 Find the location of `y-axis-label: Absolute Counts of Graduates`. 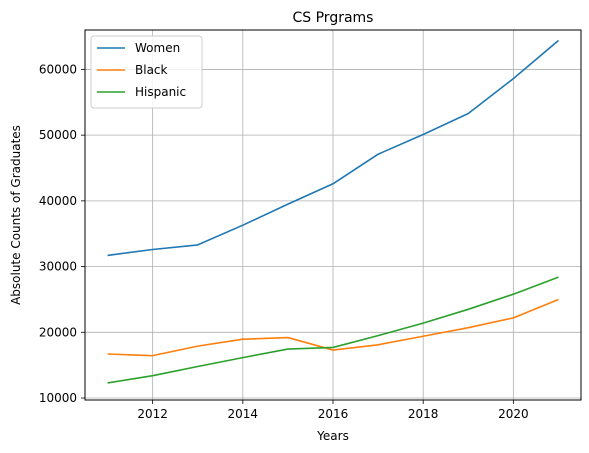

y-axis-label: Absolute Counts of Graduates is located at coordinates (16, 215).